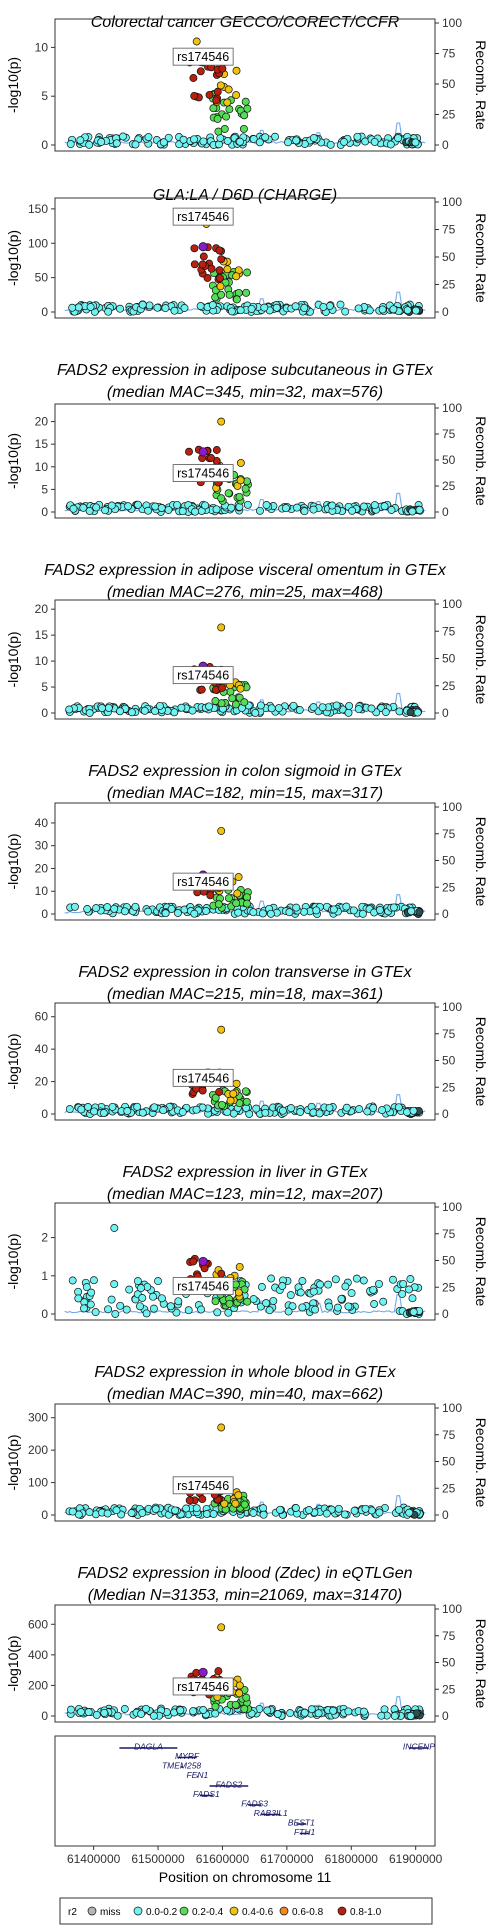  What do you see at coordinates (245, 461) in the screenshot?
I see `plot-frame` at bounding box center [245, 461].